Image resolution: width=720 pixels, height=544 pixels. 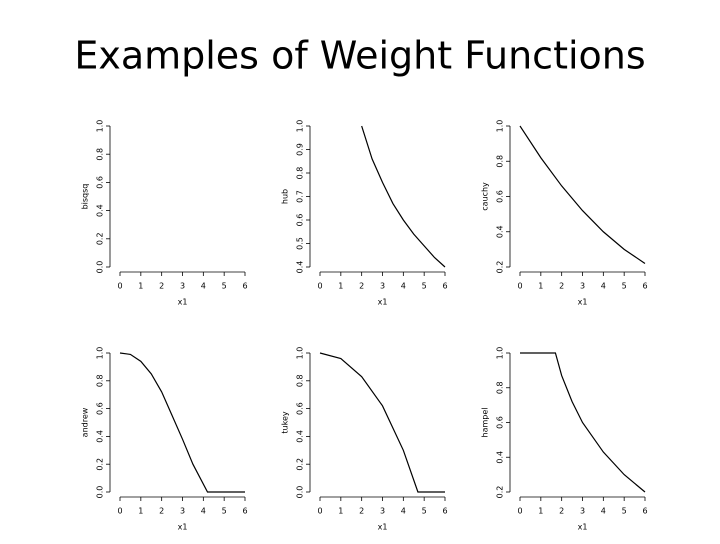 I want to click on y-axis-label: andrew, so click(x=85, y=422).